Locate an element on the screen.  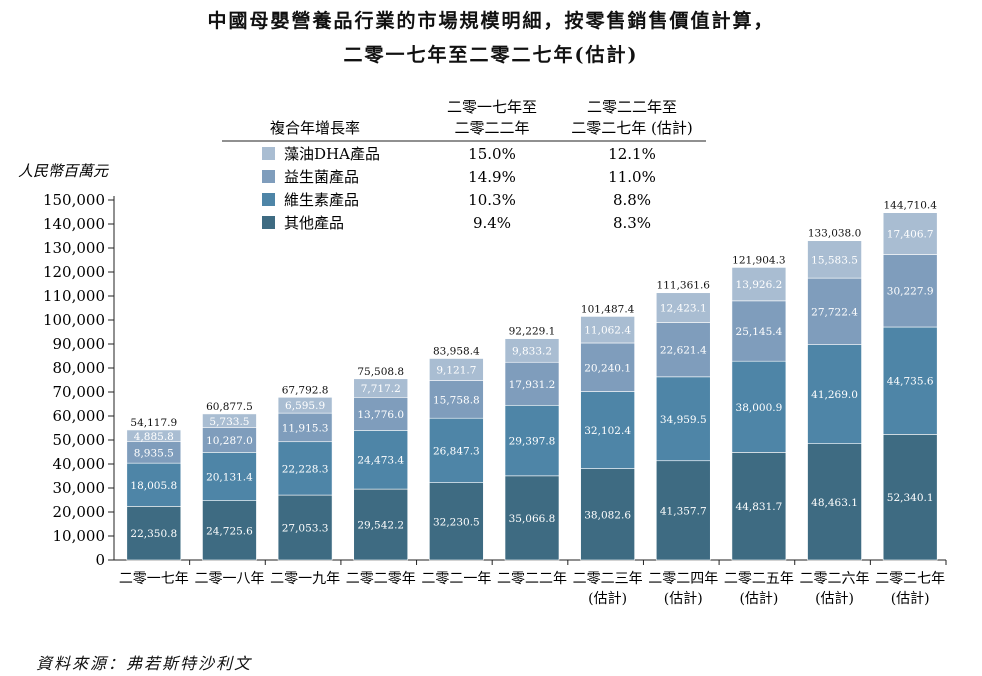
x-tick-label: 二零一七年 is located at coordinates (154, 579).